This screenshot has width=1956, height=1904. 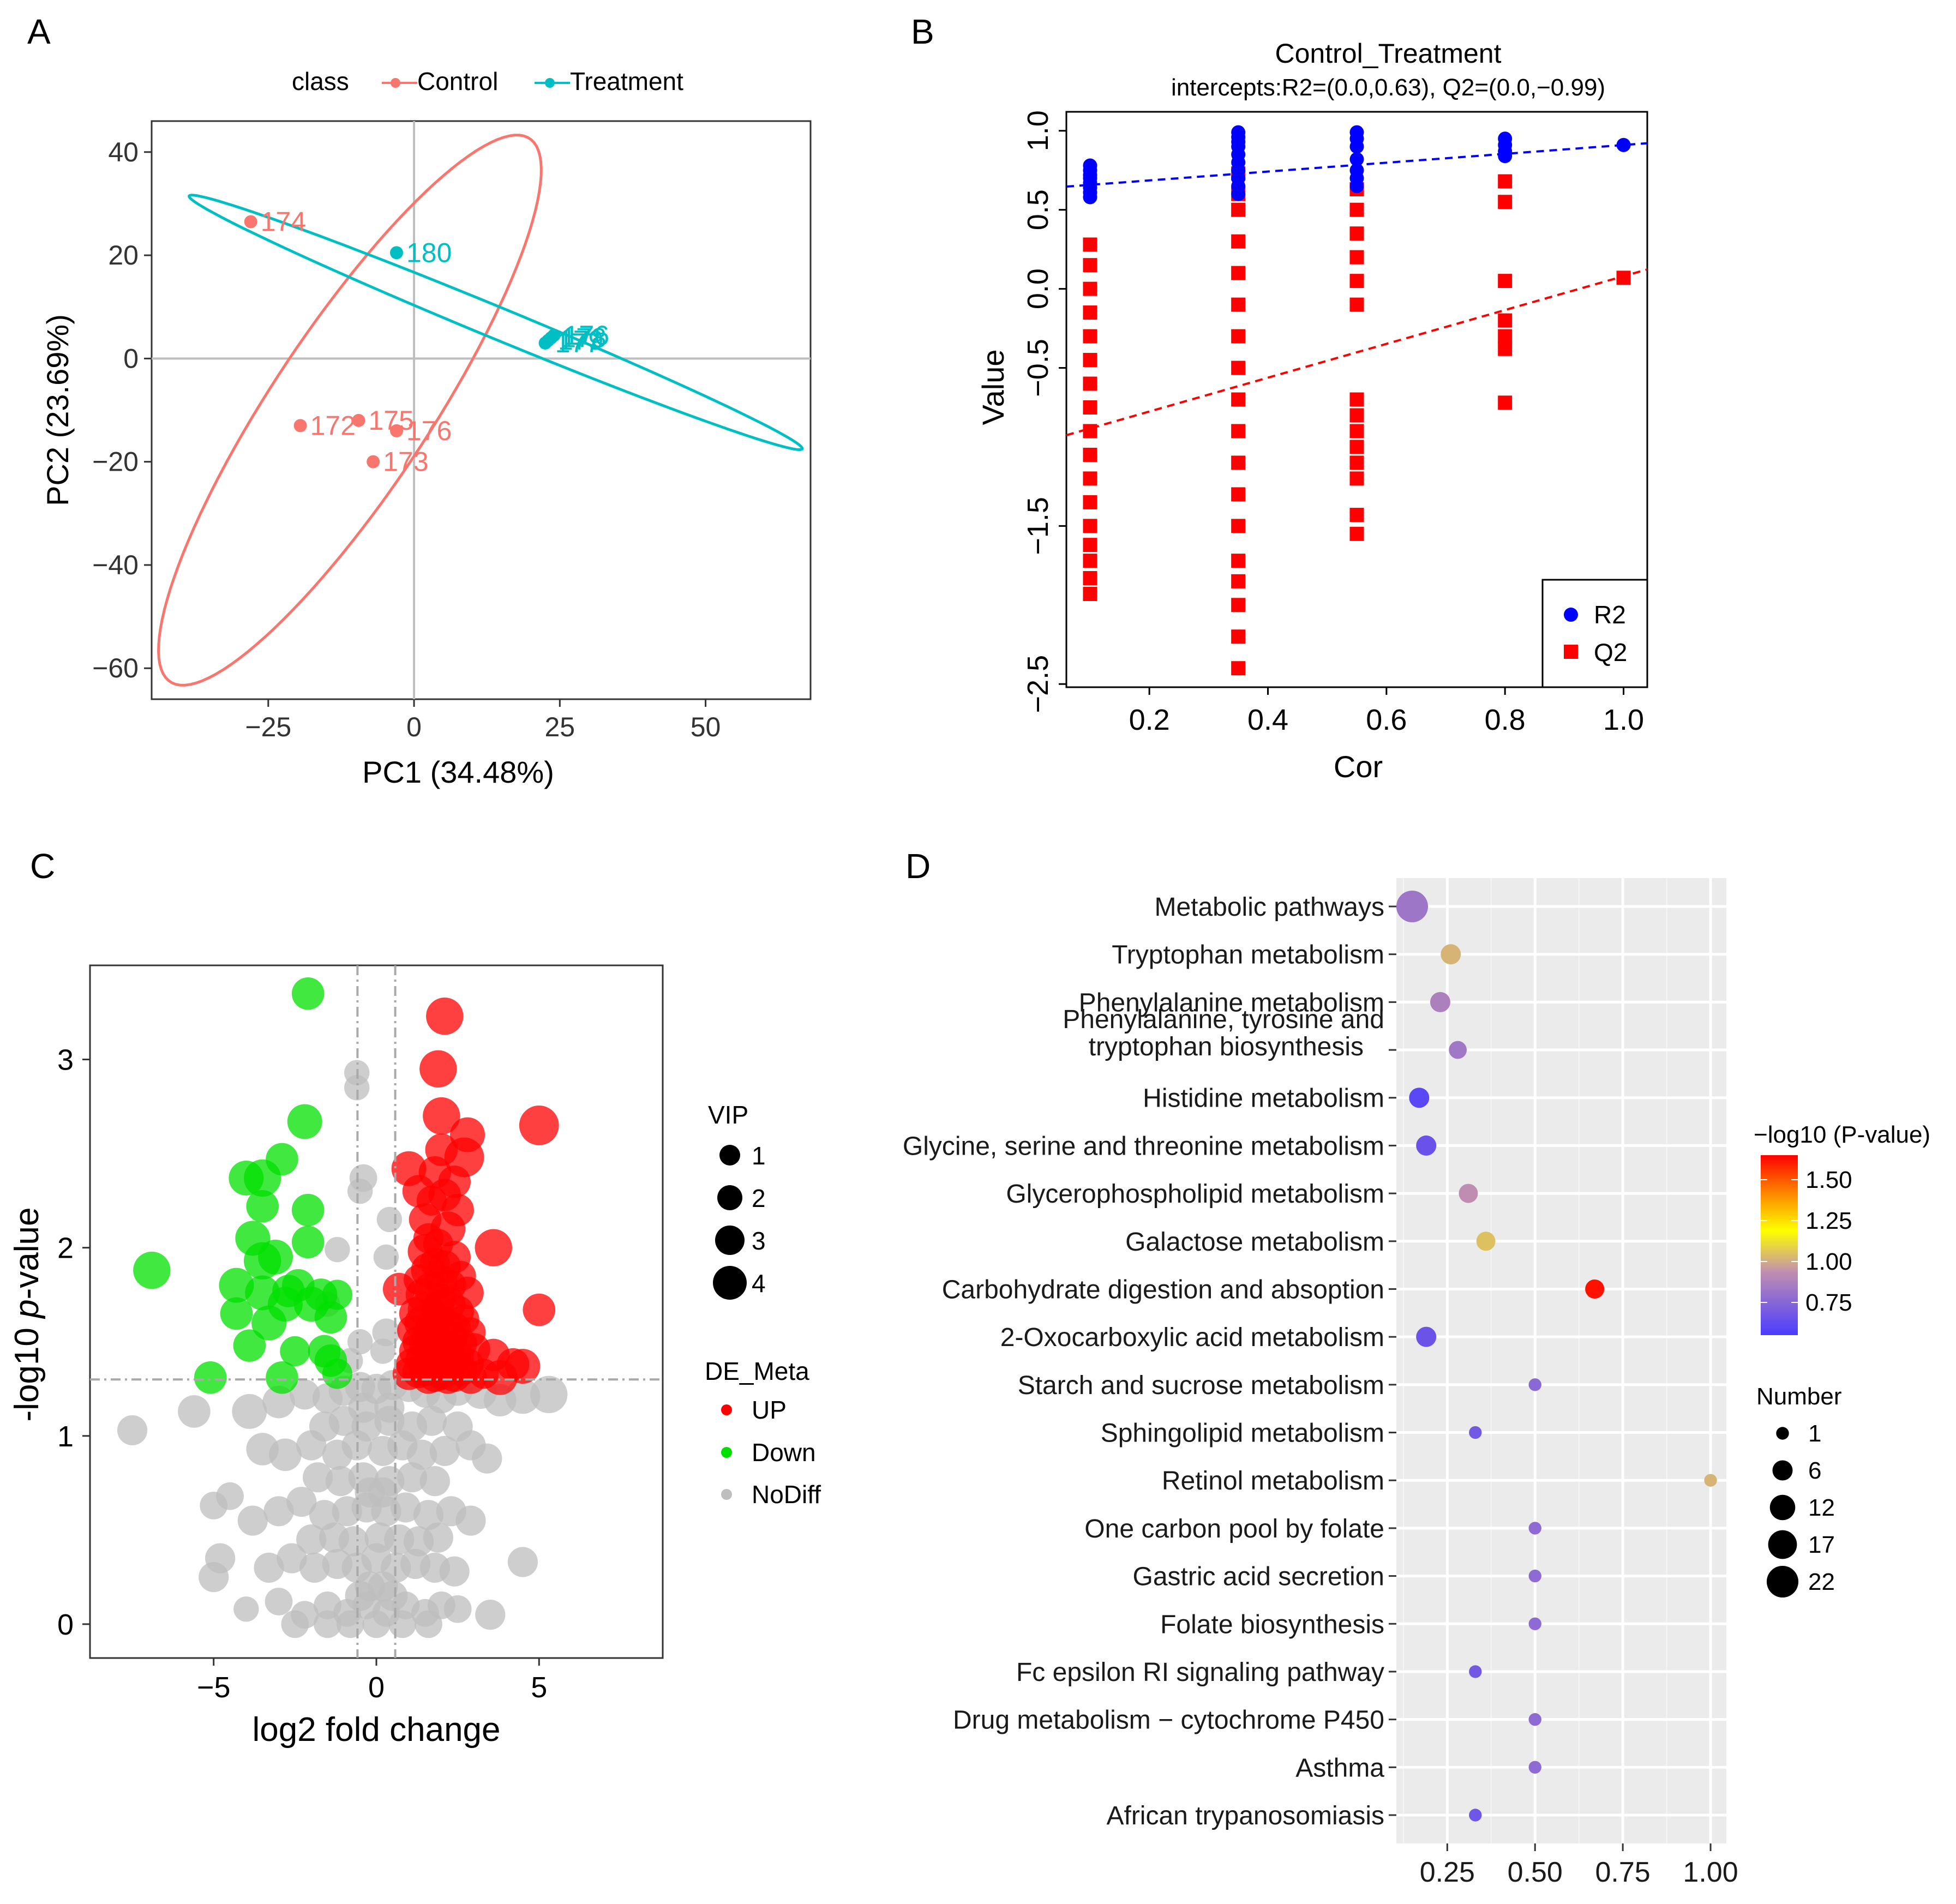 What do you see at coordinates (578, 343) in the screenshot?
I see `panel-a-point-label: 177` at bounding box center [578, 343].